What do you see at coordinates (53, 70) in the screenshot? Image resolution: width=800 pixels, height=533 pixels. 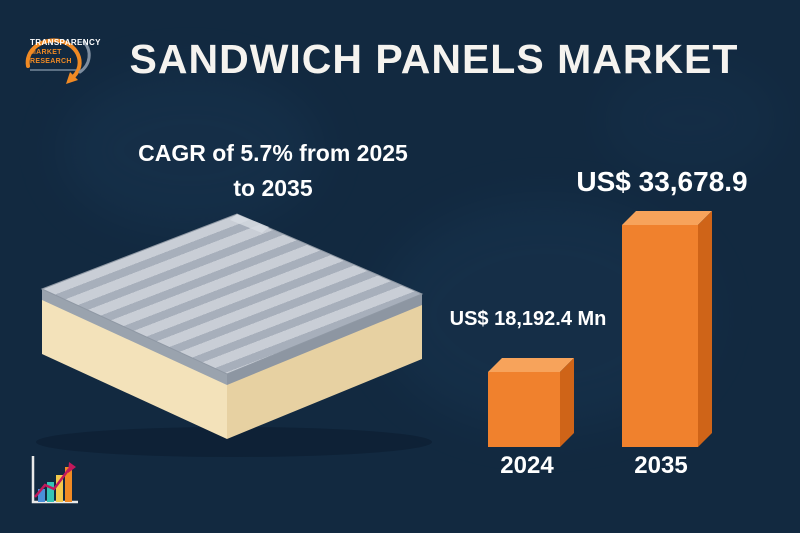 I see `logo-tagline-rule` at bounding box center [53, 70].